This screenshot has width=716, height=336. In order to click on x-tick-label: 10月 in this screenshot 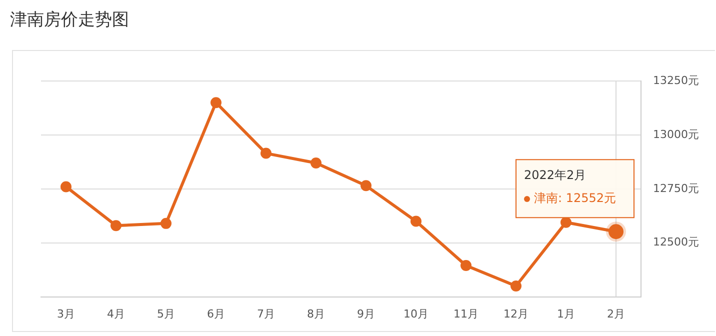, I will do `click(416, 313)`.